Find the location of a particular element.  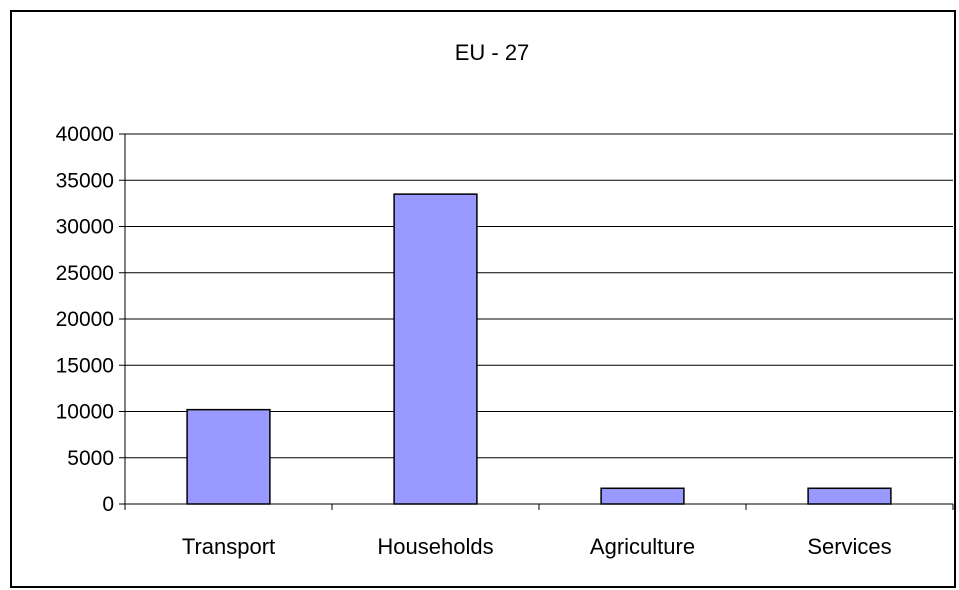

x-axis-ticks: Transport Households Agriculture Services is located at coordinates (539, 531).